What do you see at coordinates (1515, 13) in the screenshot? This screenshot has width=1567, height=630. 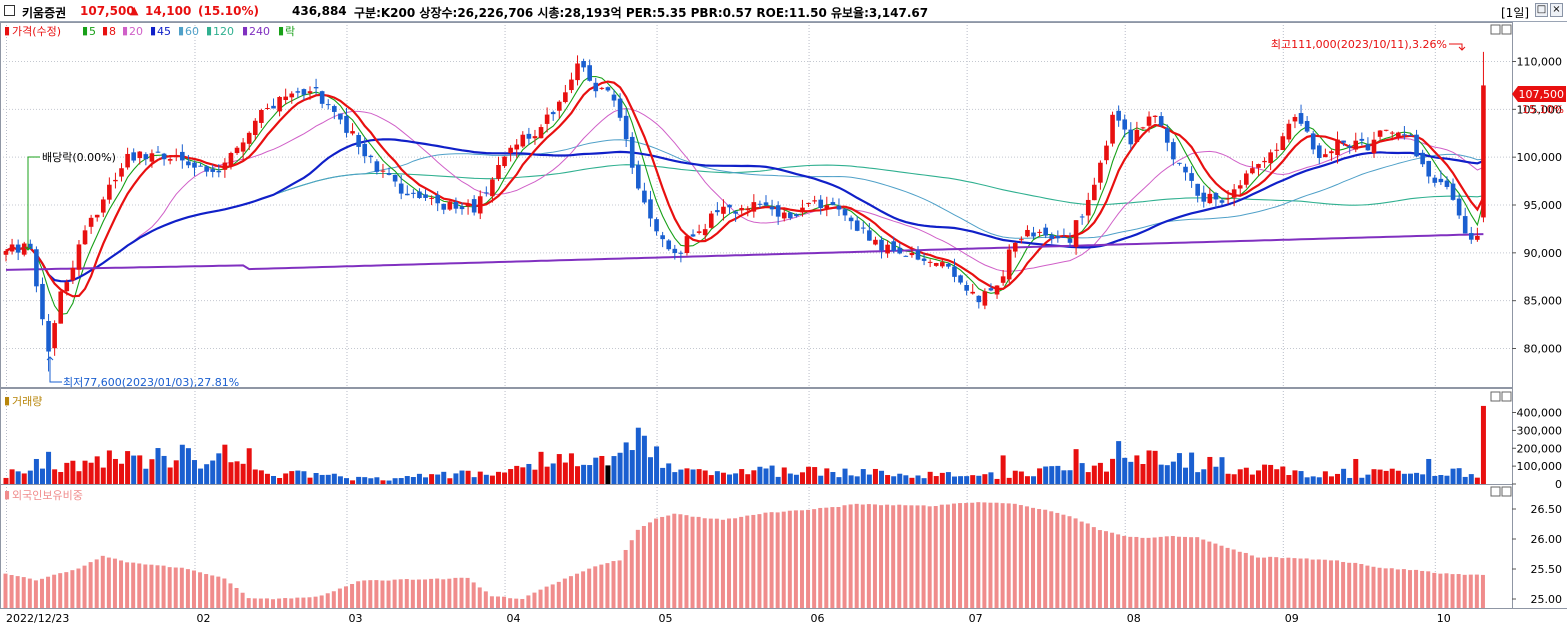 I see `period-button: [1일]` at bounding box center [1515, 13].